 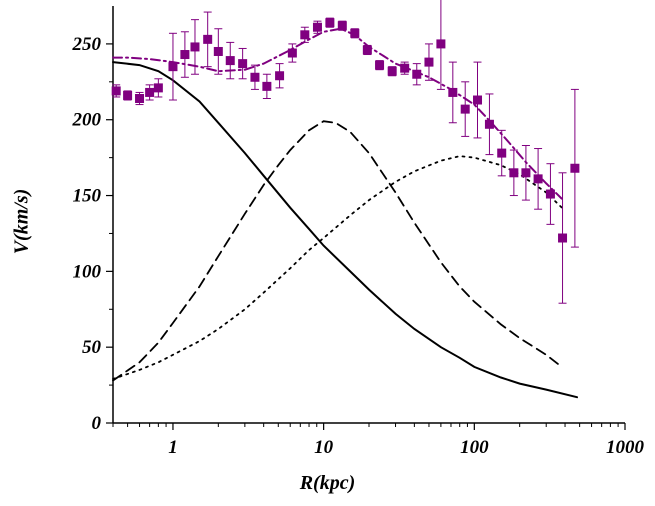 What do you see at coordinates (87, 271) in the screenshot?
I see `y-tick-label: 100` at bounding box center [87, 271].